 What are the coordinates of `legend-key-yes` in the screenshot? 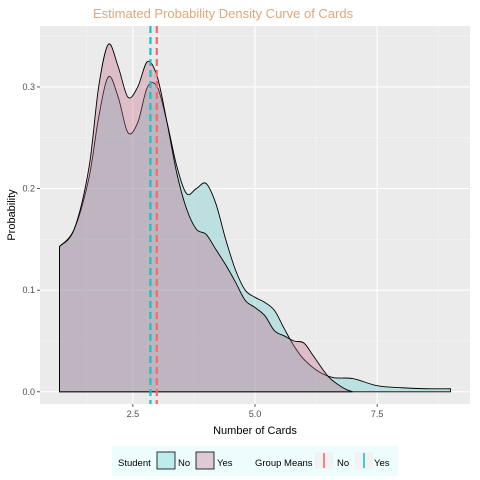 It's located at (205, 460).